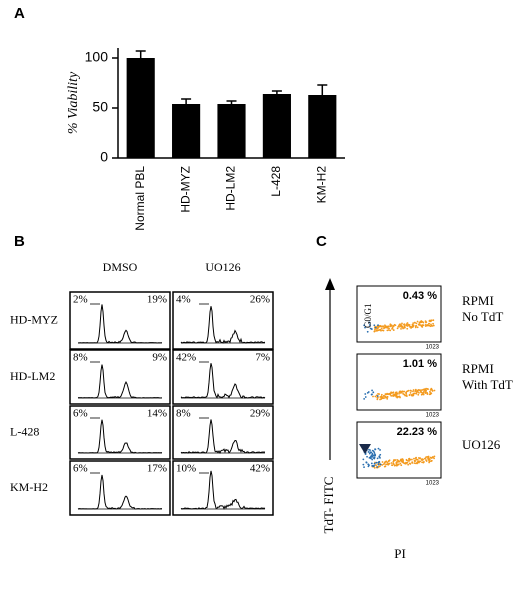 This screenshot has width=520, height=593. Describe the element at coordinates (330, 284) in the screenshot. I see `arrow-head` at that location.